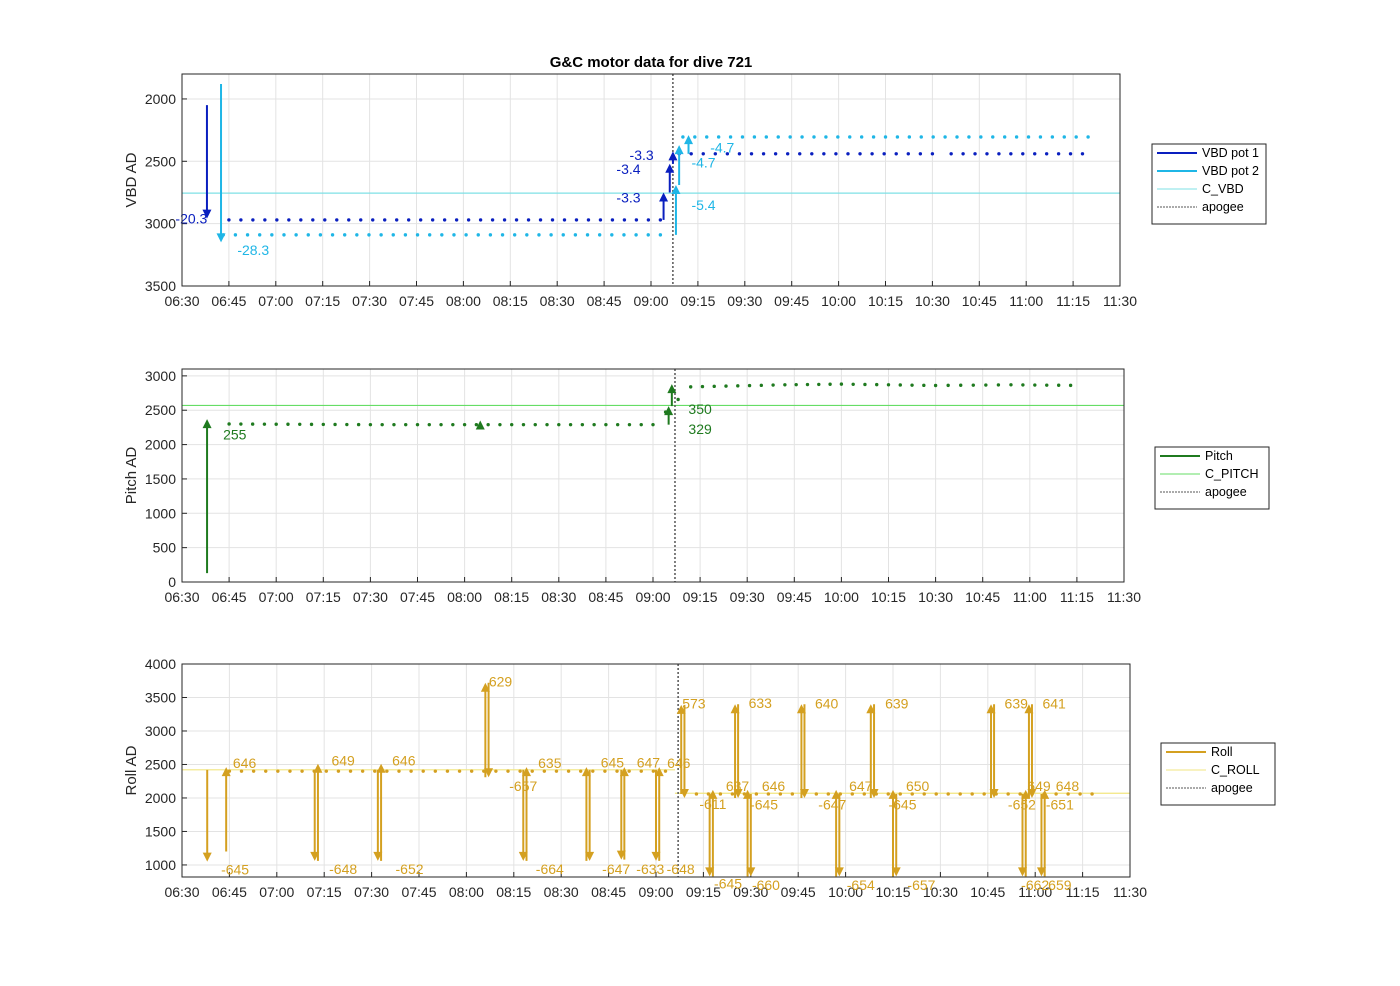 The height and width of the screenshot is (986, 1400). What do you see at coordinates (738, 786) in the screenshot?
I see `data-label: 637` at bounding box center [738, 786].